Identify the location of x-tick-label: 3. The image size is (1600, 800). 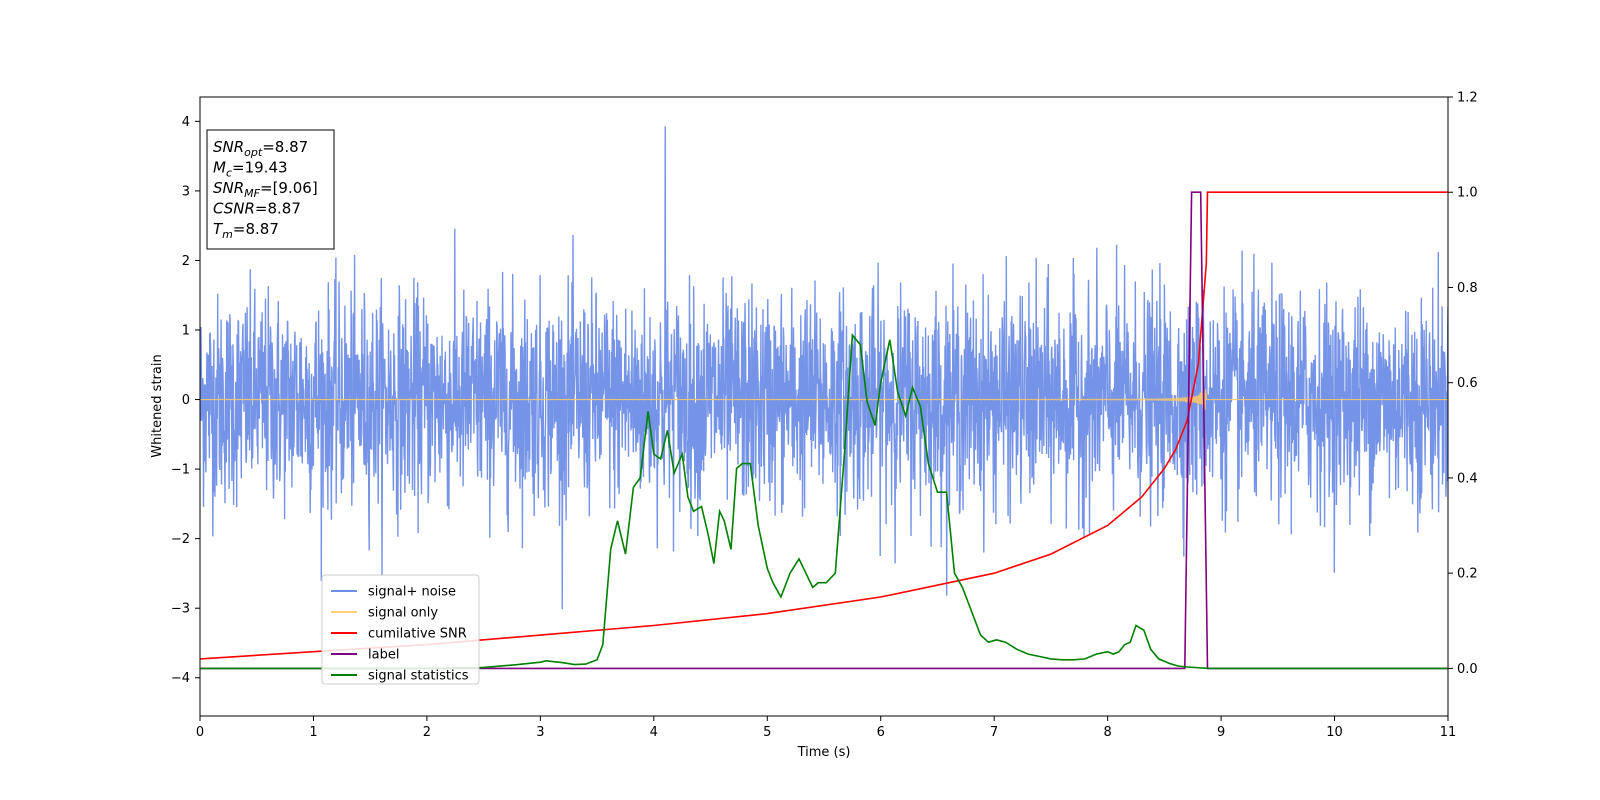
(540, 732).